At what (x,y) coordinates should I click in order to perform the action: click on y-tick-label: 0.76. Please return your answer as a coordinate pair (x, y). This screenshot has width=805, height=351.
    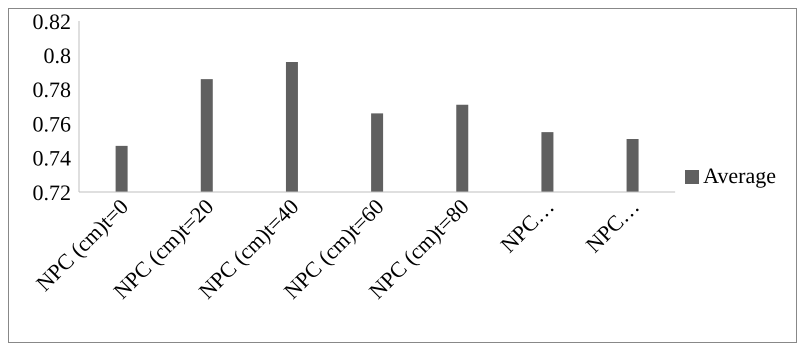
    Looking at the image, I should click on (51, 123).